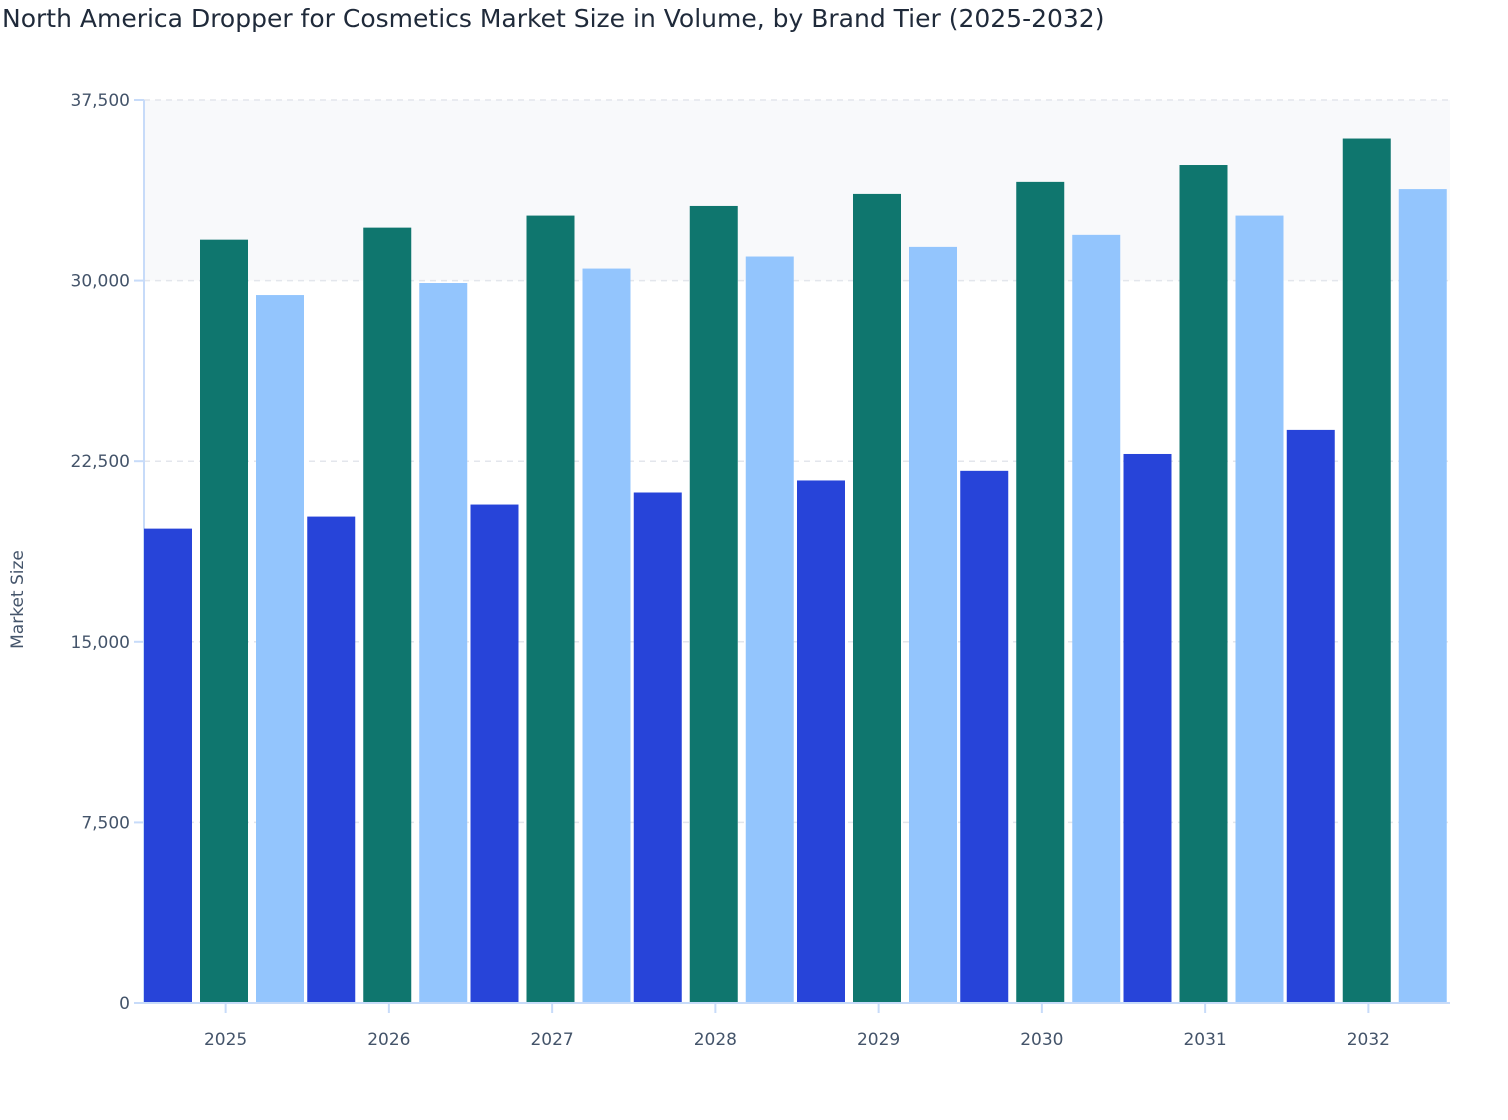 This screenshot has width=1508, height=1120. What do you see at coordinates (1041, 1040) in the screenshot?
I see `x-tick-label: 2030` at bounding box center [1041, 1040].